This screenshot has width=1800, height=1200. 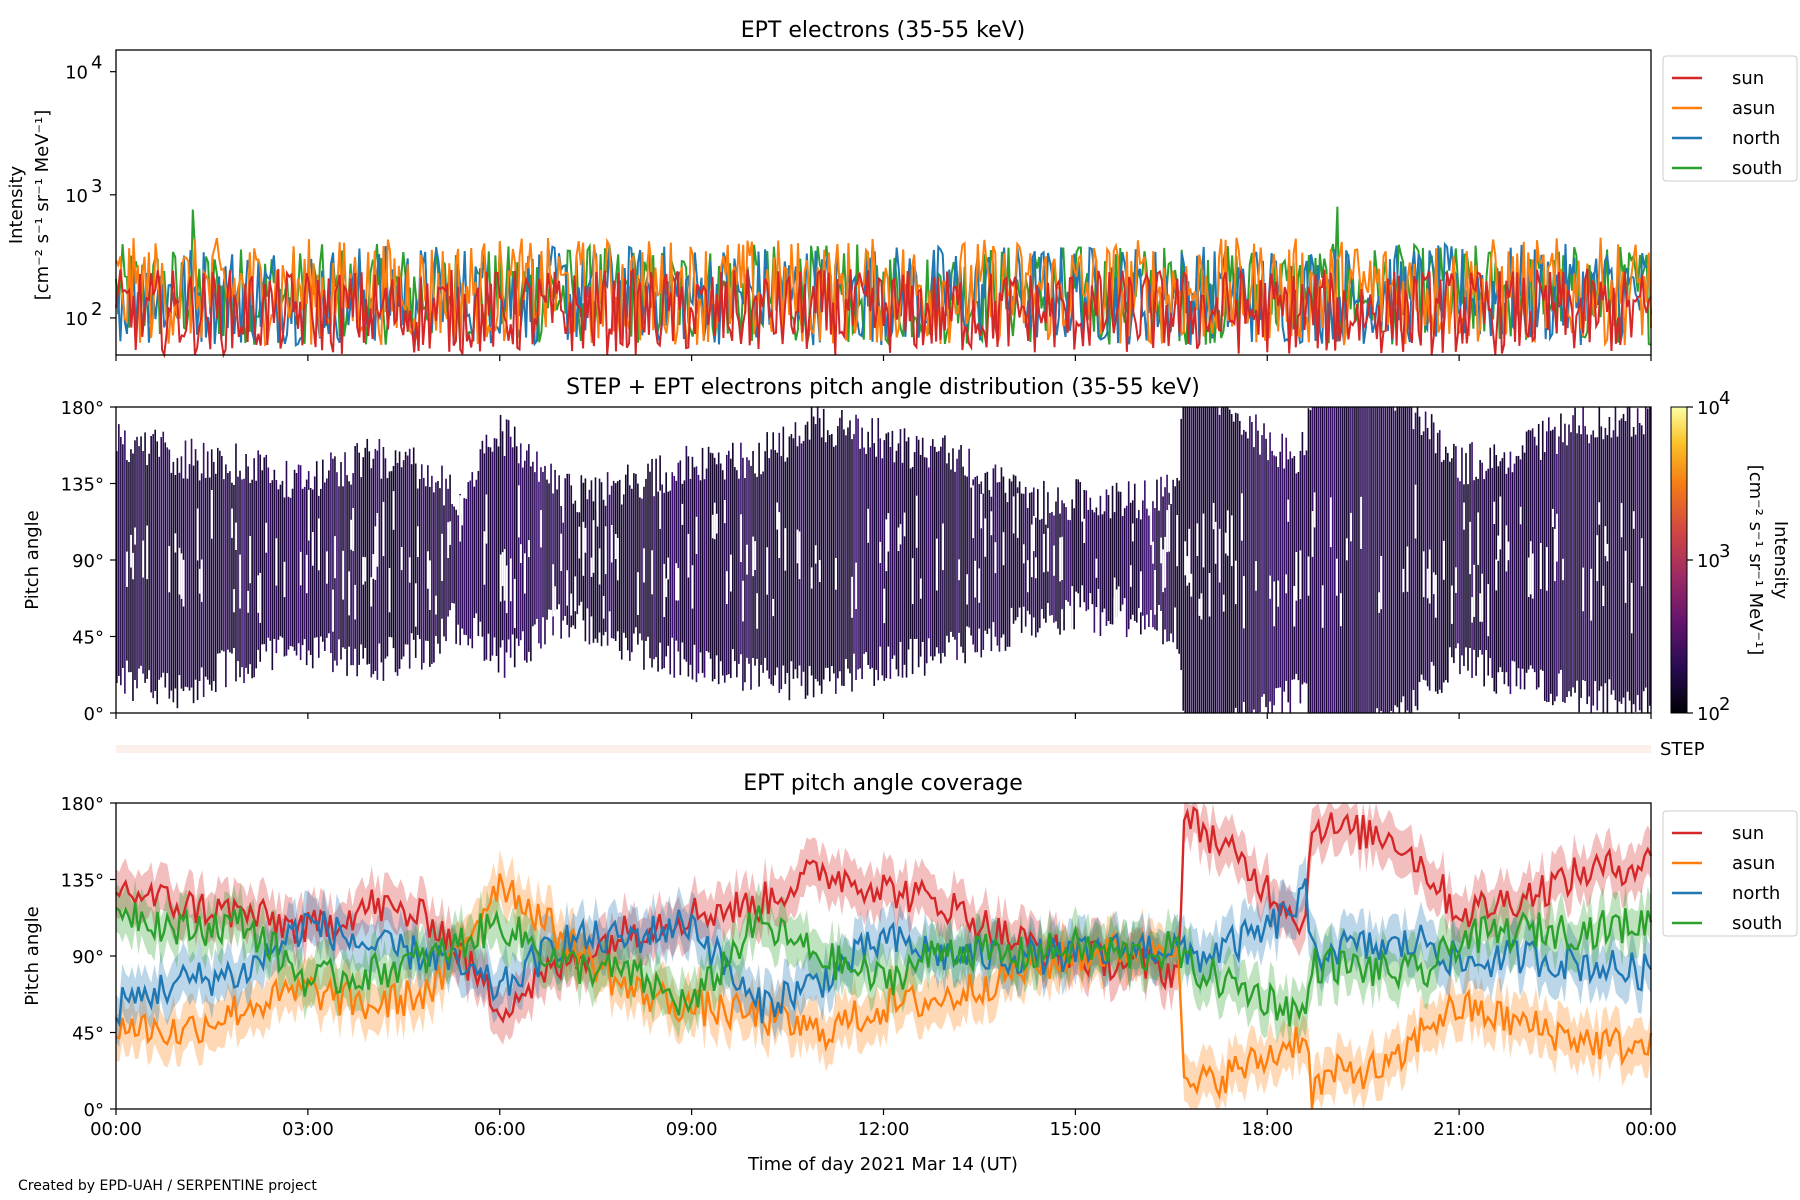 What do you see at coordinates (883, 716) in the screenshot?
I see `panel2-x-ticks` at bounding box center [883, 716].